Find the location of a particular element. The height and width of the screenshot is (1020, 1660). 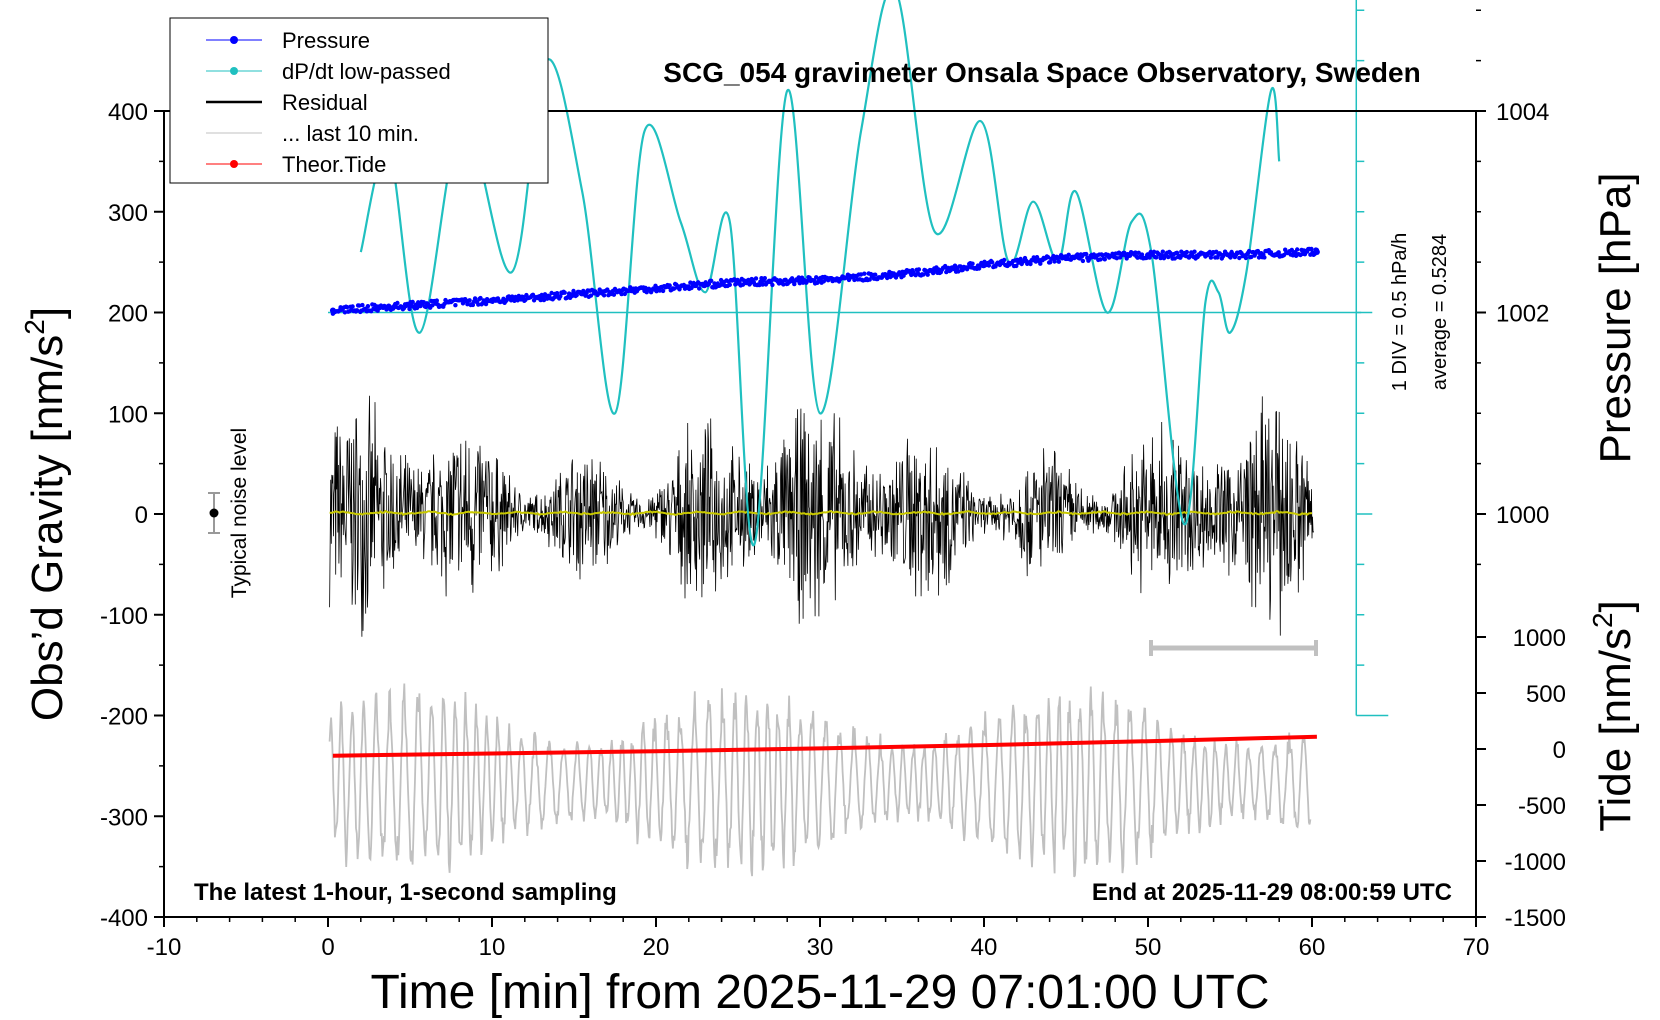

y-tick-label-pressure: 1000 is located at coordinates (1522, 515).